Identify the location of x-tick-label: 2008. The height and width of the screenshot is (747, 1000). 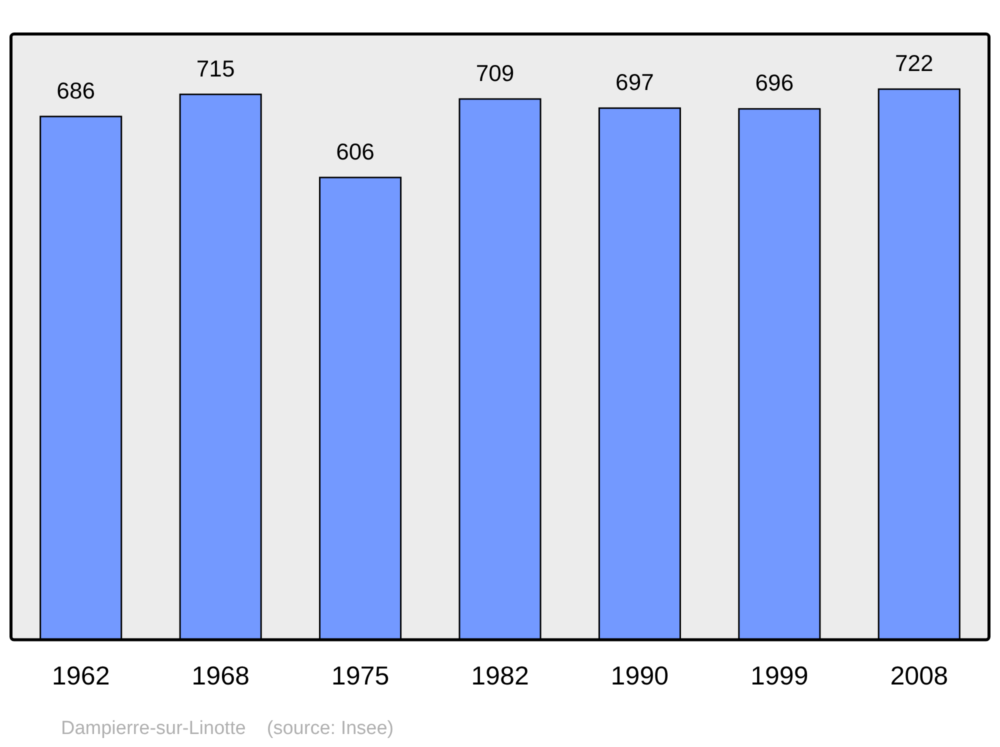
(919, 675).